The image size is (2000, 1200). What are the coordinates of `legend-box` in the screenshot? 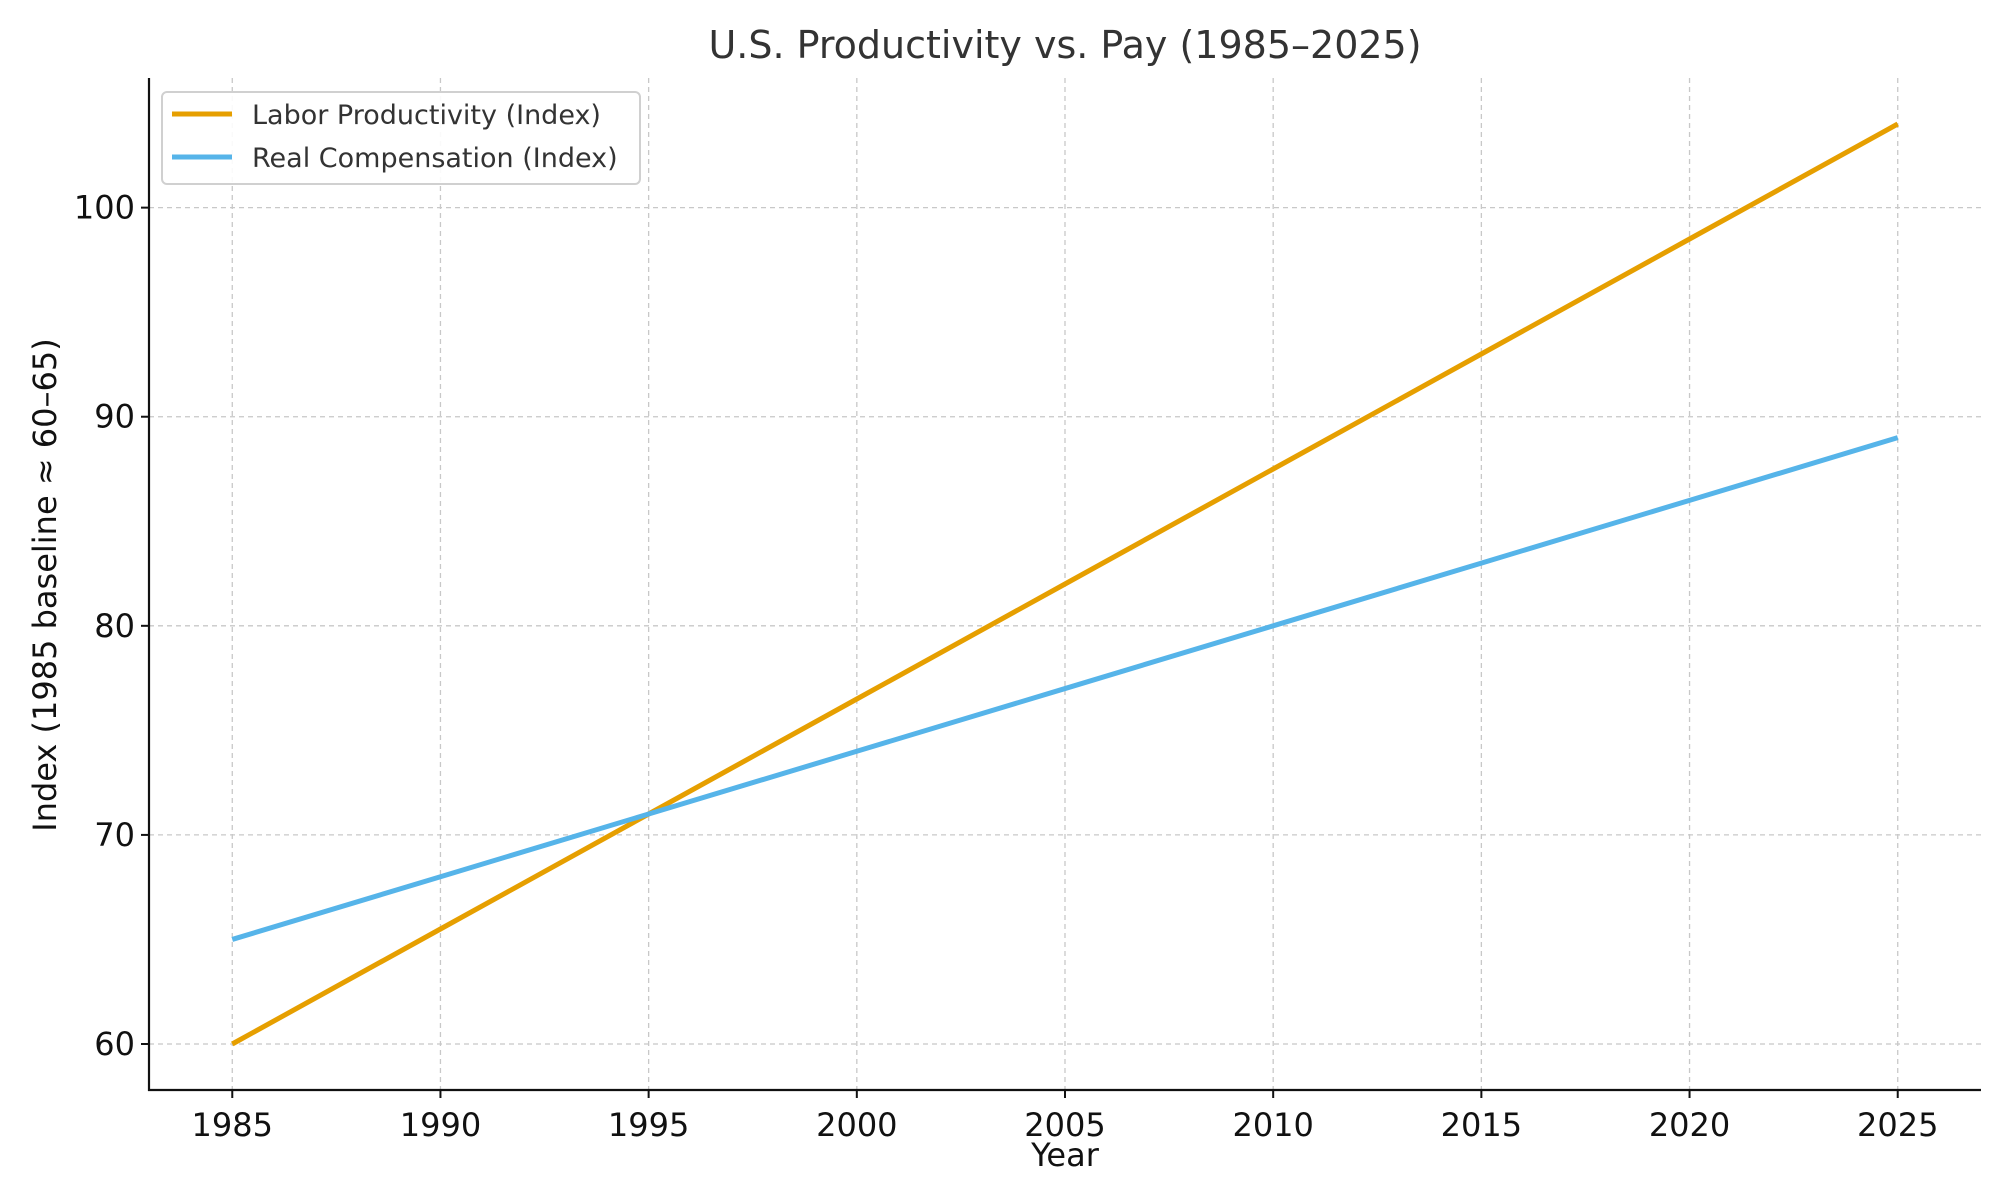 It's located at (401, 138).